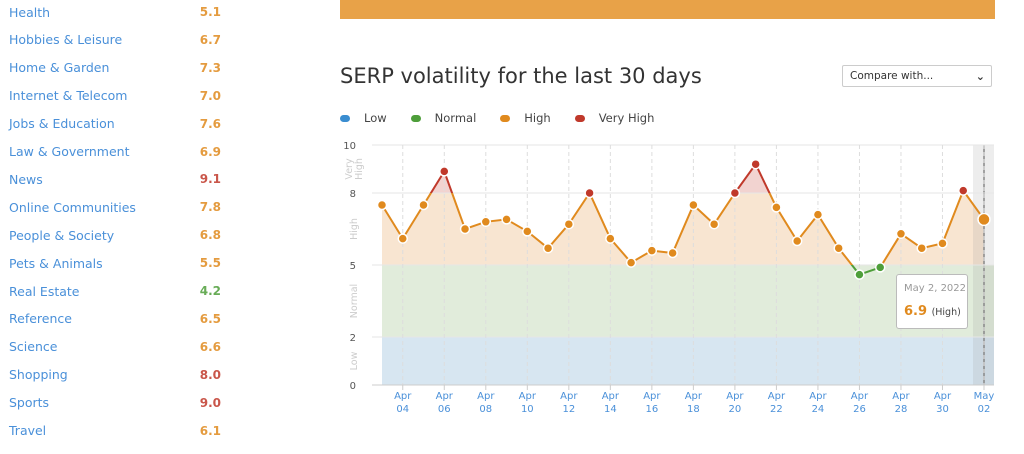 The height and width of the screenshot is (454, 1024). Describe the element at coordinates (210, 318) in the screenshot. I see `category-score: 6.5` at that location.